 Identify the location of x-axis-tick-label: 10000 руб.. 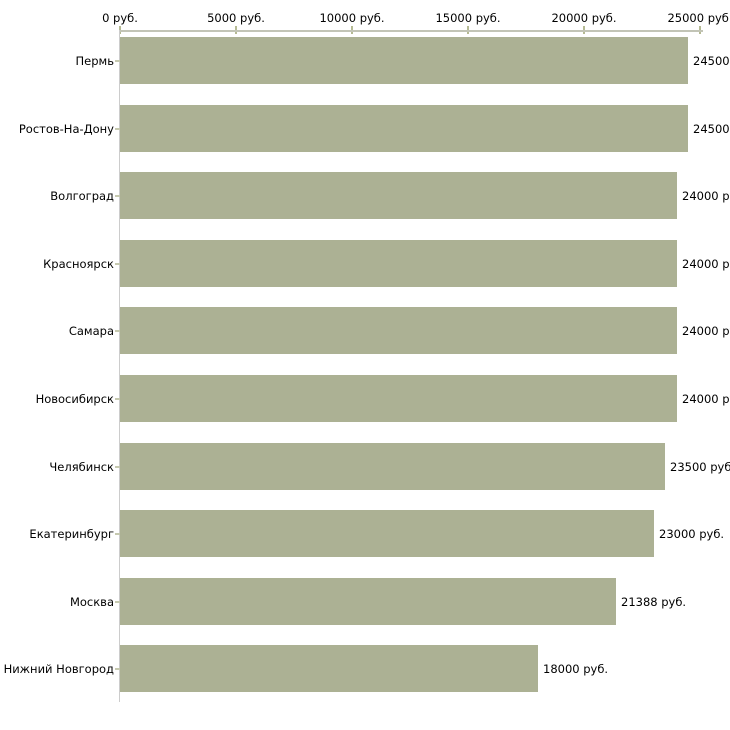
(352, 18).